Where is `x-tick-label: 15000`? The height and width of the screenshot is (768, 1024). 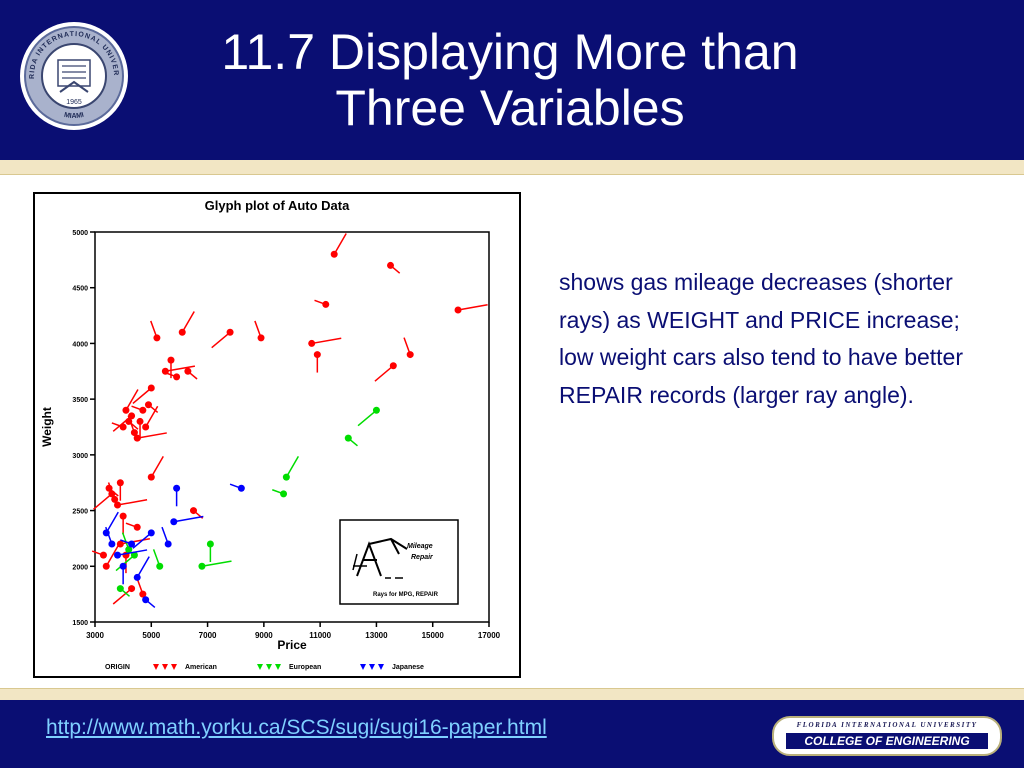
x-tick-label: 15000 is located at coordinates (433, 635).